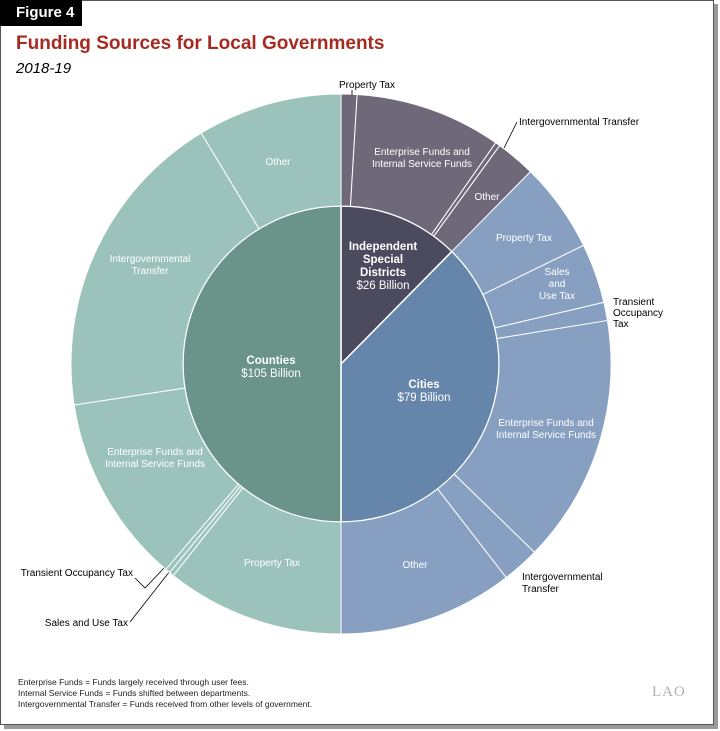  I want to click on inner-label: Cities, so click(423, 385).